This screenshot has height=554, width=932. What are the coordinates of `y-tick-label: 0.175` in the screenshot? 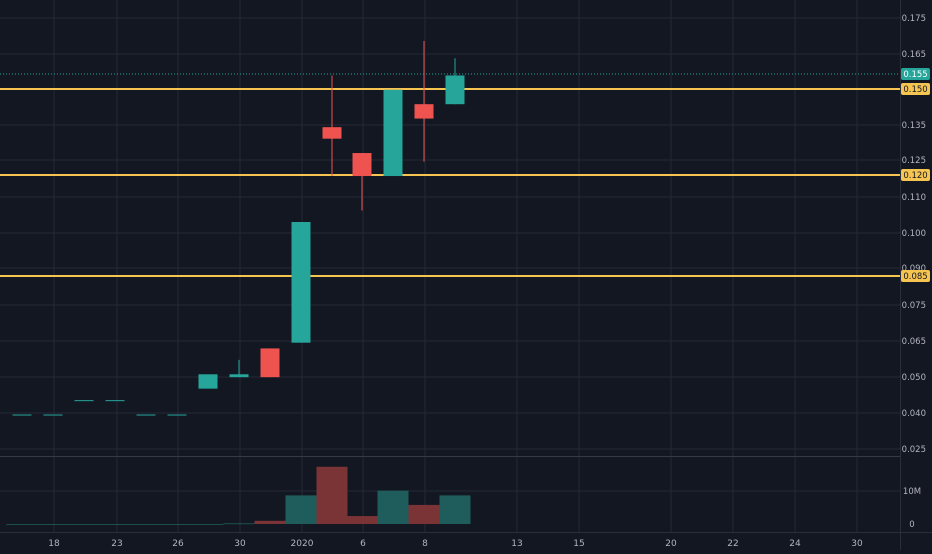 It's located at (914, 19).